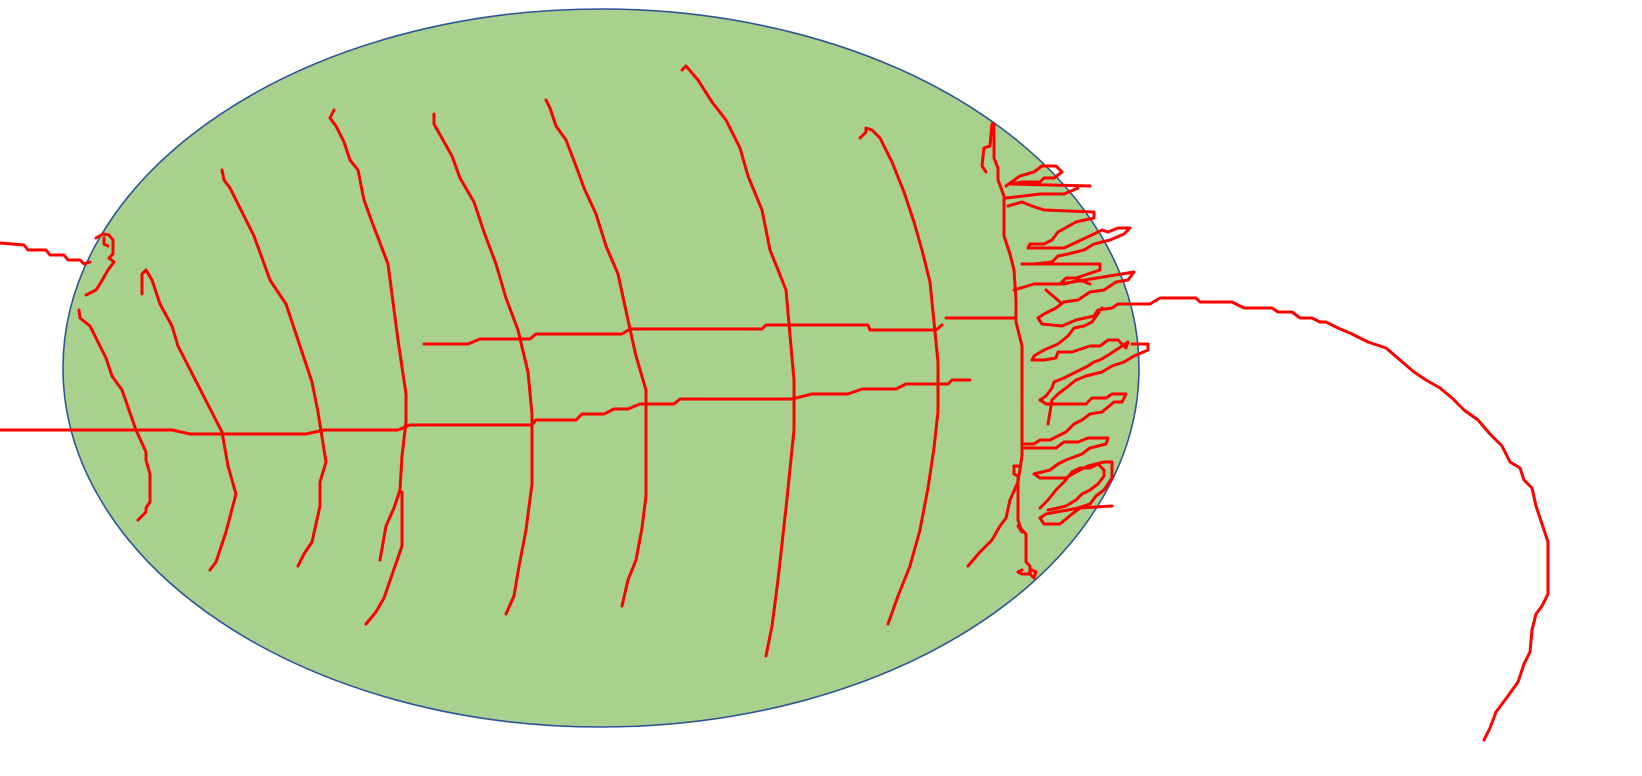 This screenshot has height=776, width=1642. I want to click on red-squiggle-left, so click(100, 264).